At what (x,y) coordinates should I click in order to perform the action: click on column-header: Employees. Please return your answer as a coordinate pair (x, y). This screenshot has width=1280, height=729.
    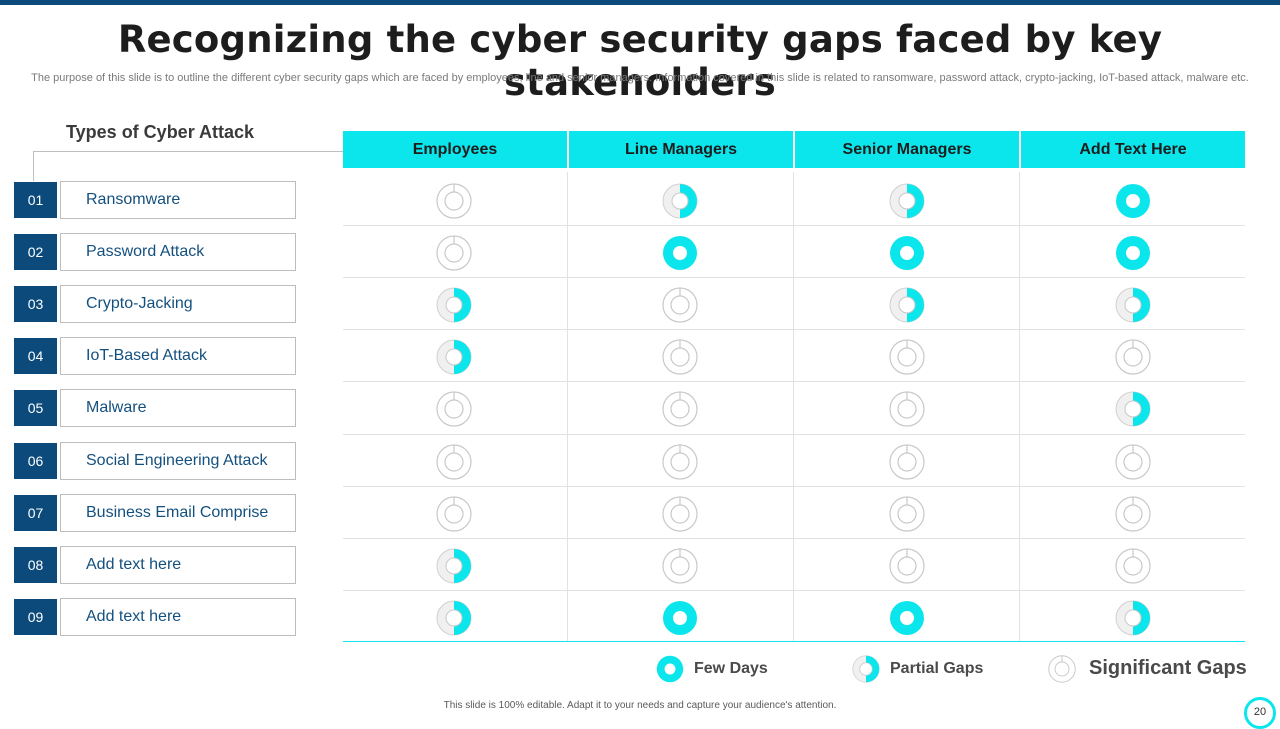
    Looking at the image, I should click on (455, 149).